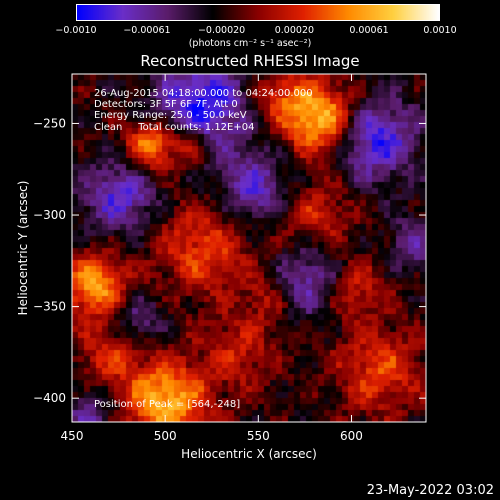  Describe the element at coordinates (49, 398) in the screenshot. I see `y-tick-label: −400` at that location.